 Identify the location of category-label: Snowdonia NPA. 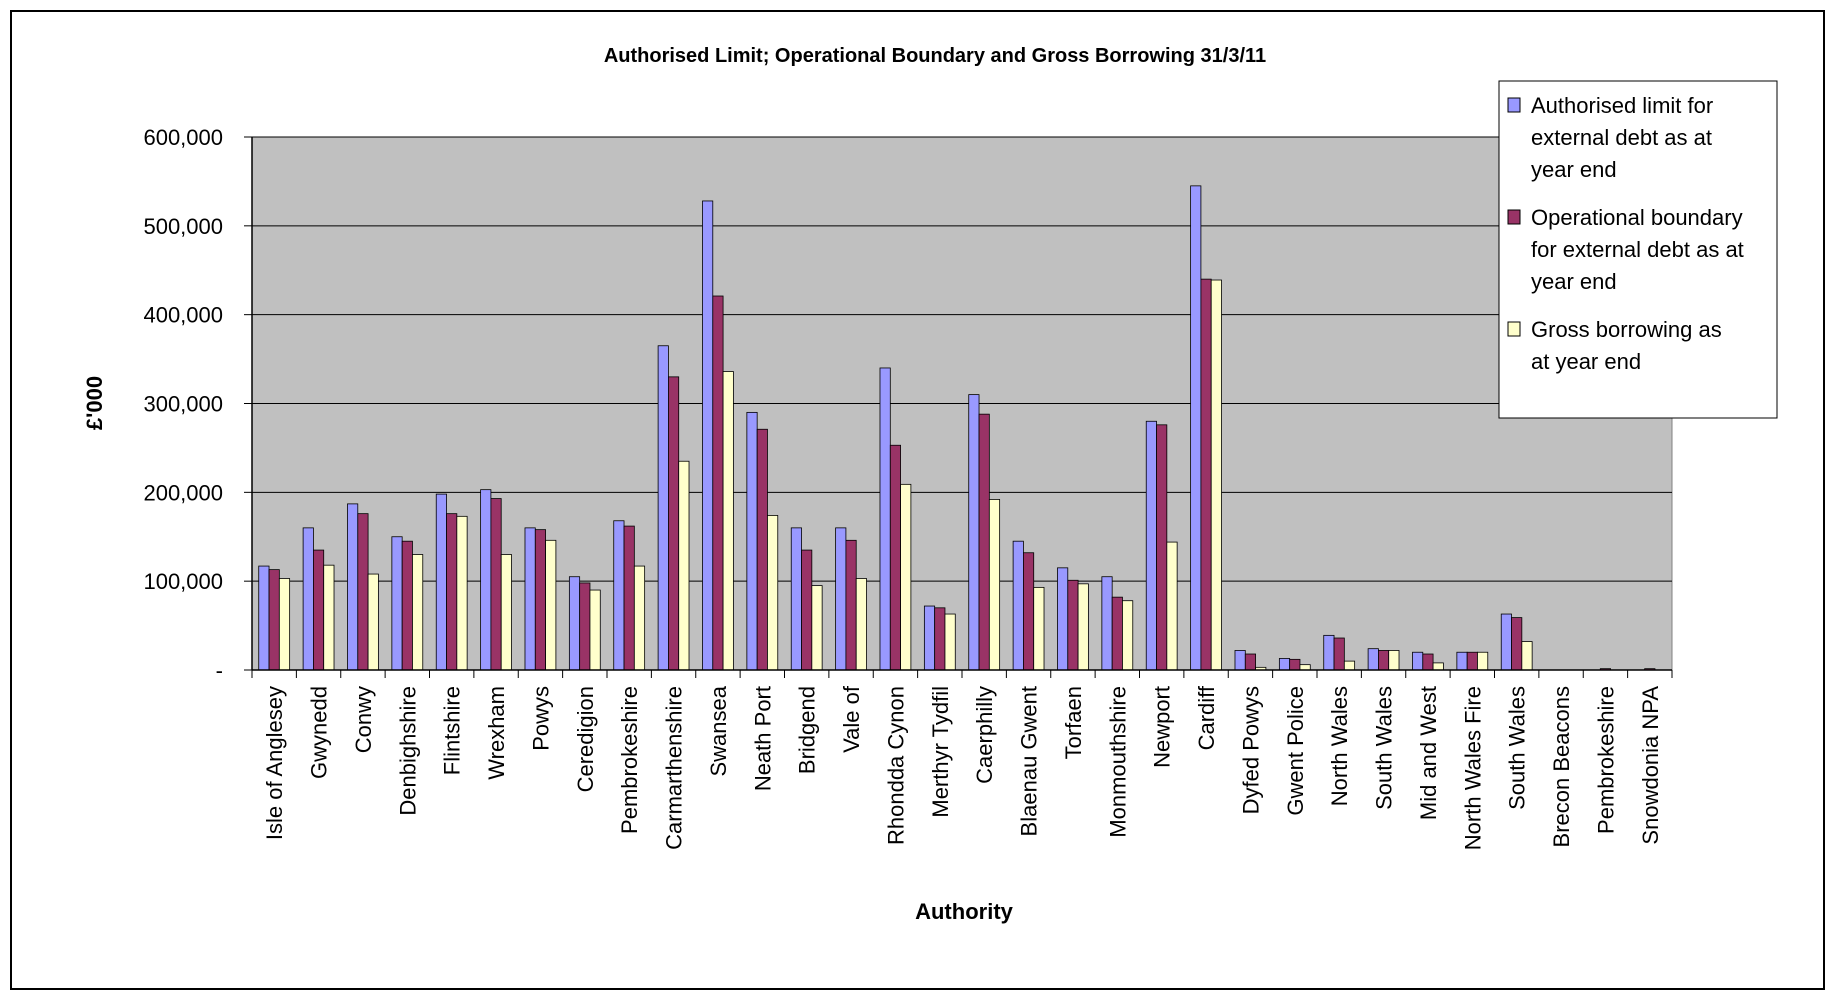
(1650, 765).